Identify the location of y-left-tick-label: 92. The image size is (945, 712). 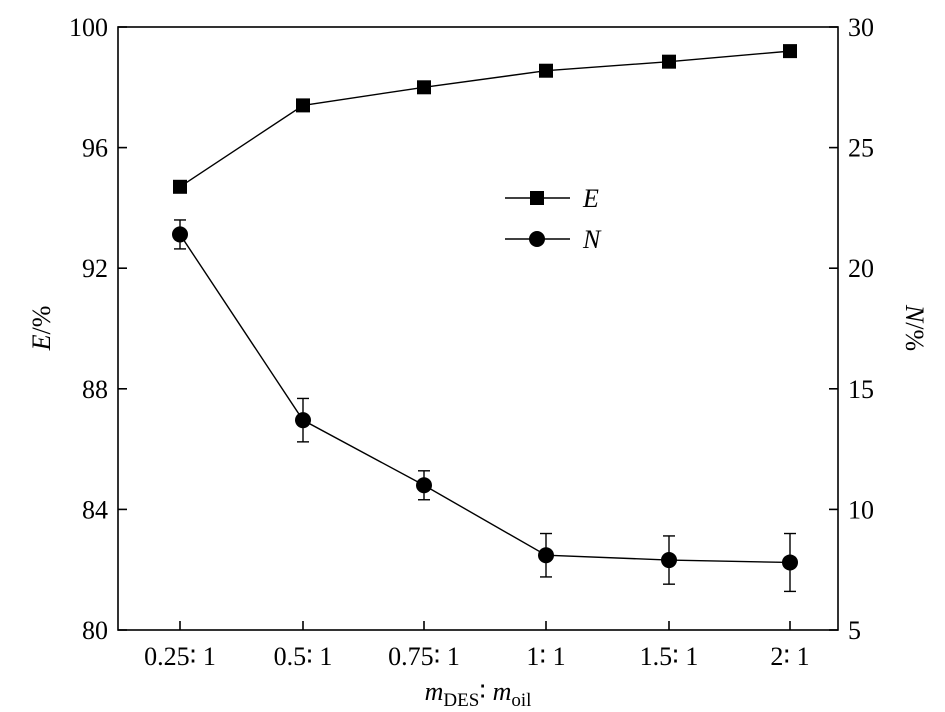
(95, 268).